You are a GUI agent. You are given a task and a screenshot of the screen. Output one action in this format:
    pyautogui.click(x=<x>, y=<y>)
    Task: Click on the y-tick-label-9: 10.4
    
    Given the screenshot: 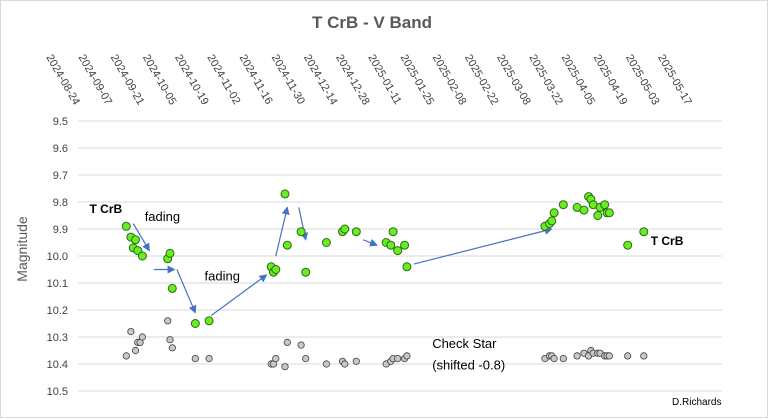 What is the action you would take?
    pyautogui.click(x=57, y=365)
    